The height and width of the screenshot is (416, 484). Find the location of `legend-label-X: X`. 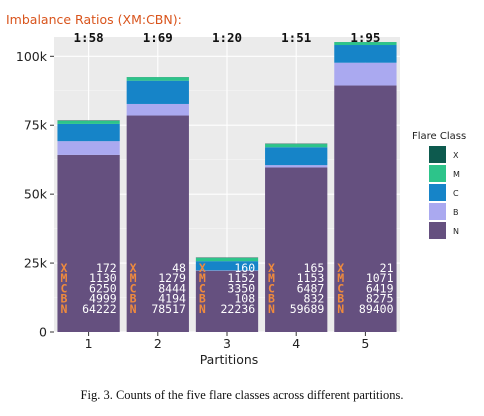

legend-label-X: X is located at coordinates (456, 155).